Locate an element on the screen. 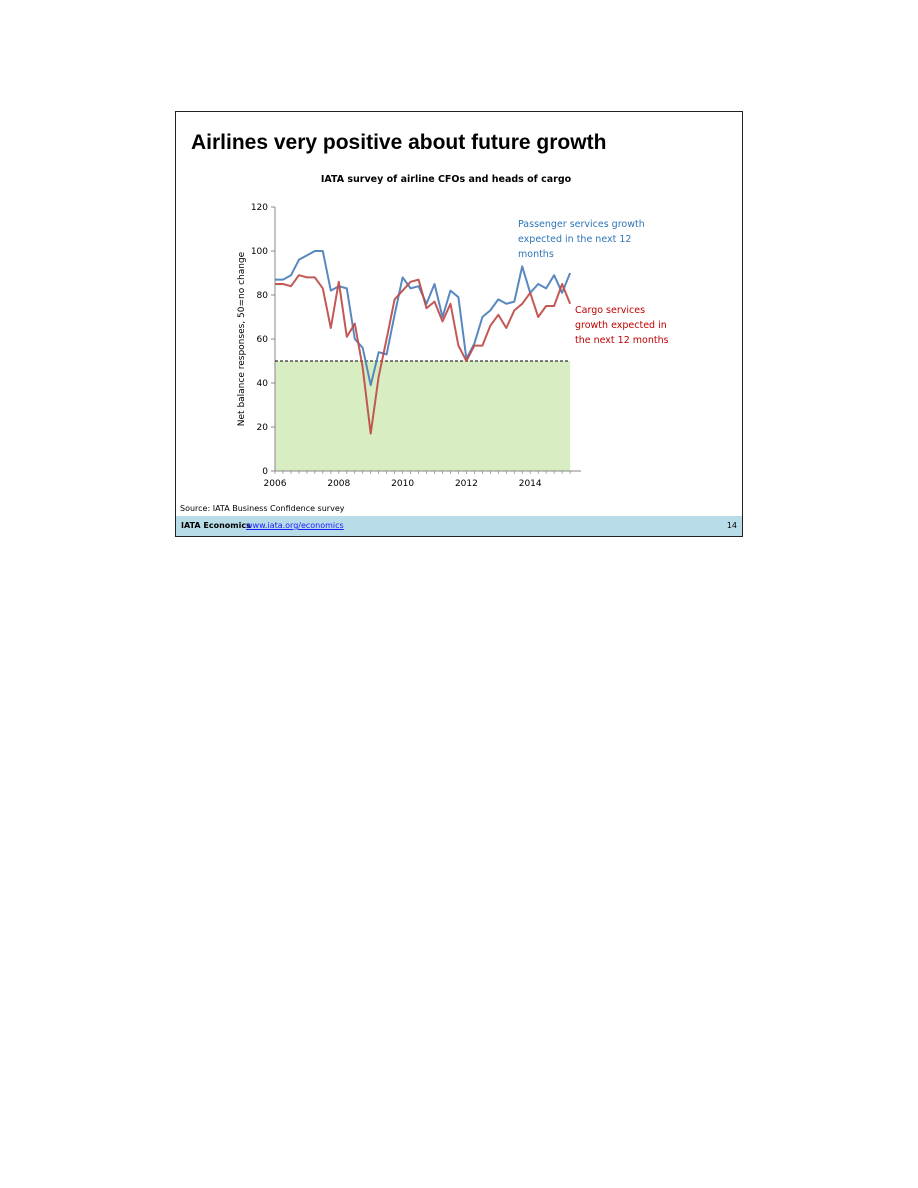  source-note: Source: IATA Business Confidence survey is located at coordinates (262, 508).